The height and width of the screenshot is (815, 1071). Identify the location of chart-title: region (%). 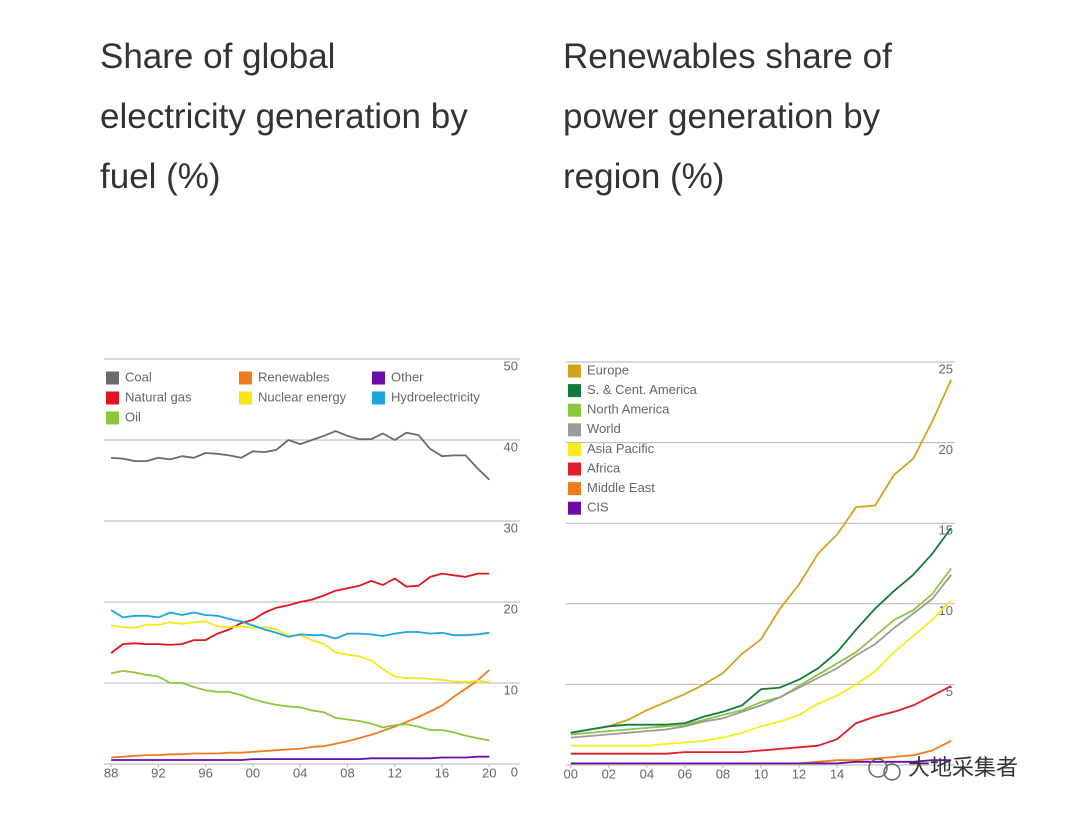
(643, 176).